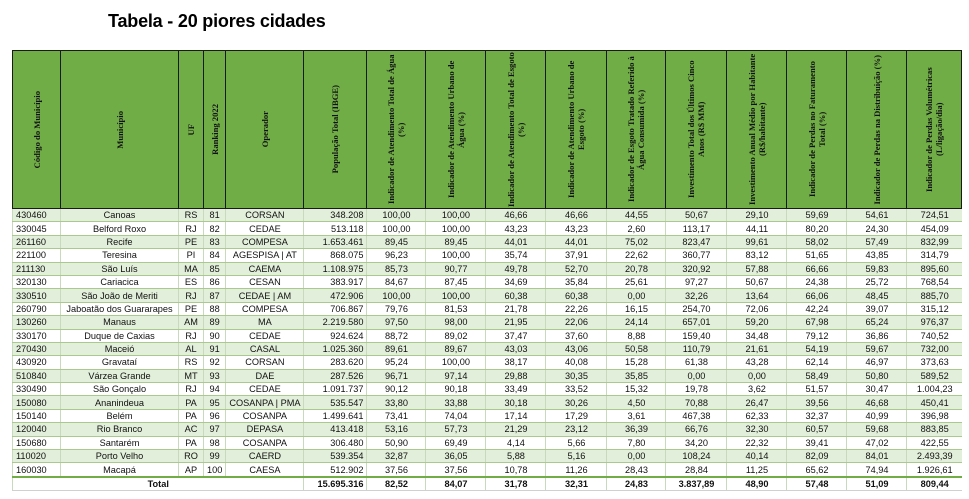 The image size is (969, 499). I want to click on table-cell: 74,04, so click(455, 416).